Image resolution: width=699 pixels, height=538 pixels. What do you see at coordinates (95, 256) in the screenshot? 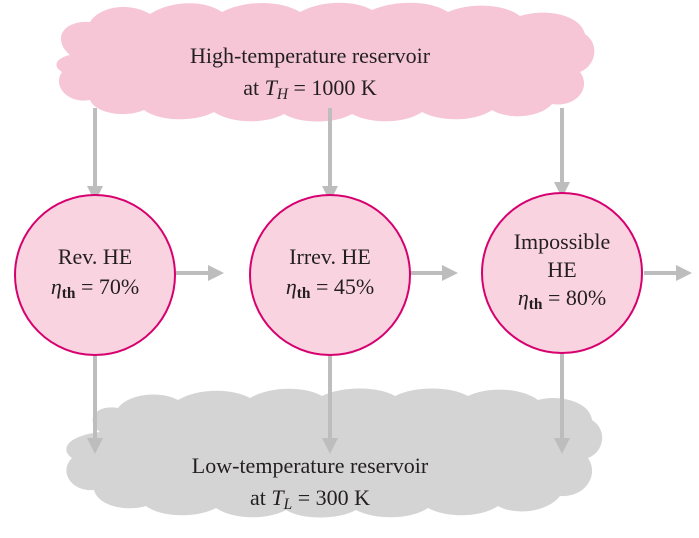
I see `engine-name-rev: Rev. HE` at bounding box center [95, 256].